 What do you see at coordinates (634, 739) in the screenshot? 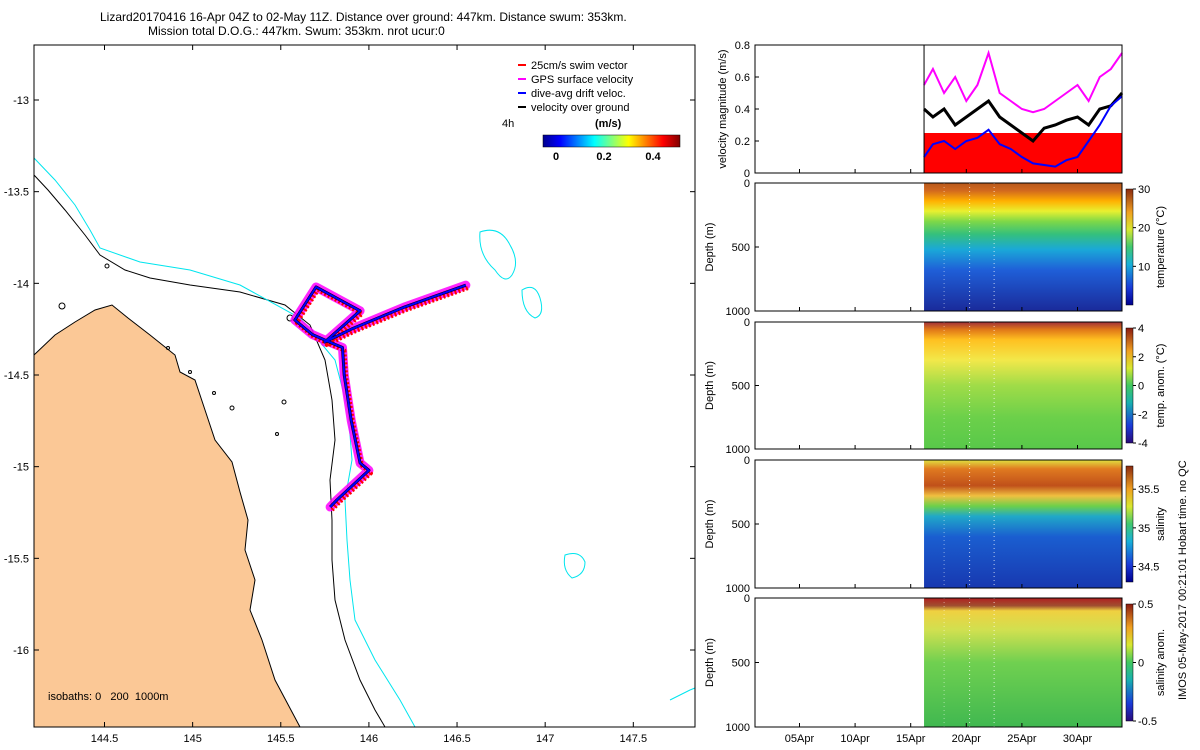
I see `map-x-tick-label: 147.5` at bounding box center [634, 739].